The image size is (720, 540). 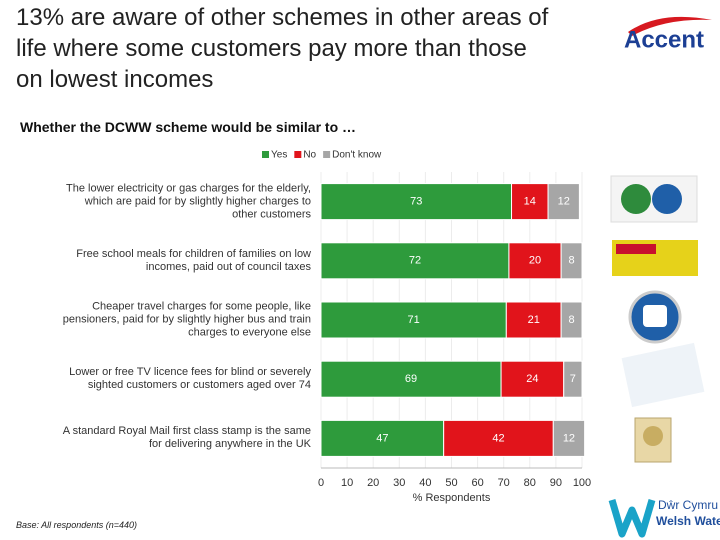 I want to click on accent-logo: Accent, so click(x=668, y=34).